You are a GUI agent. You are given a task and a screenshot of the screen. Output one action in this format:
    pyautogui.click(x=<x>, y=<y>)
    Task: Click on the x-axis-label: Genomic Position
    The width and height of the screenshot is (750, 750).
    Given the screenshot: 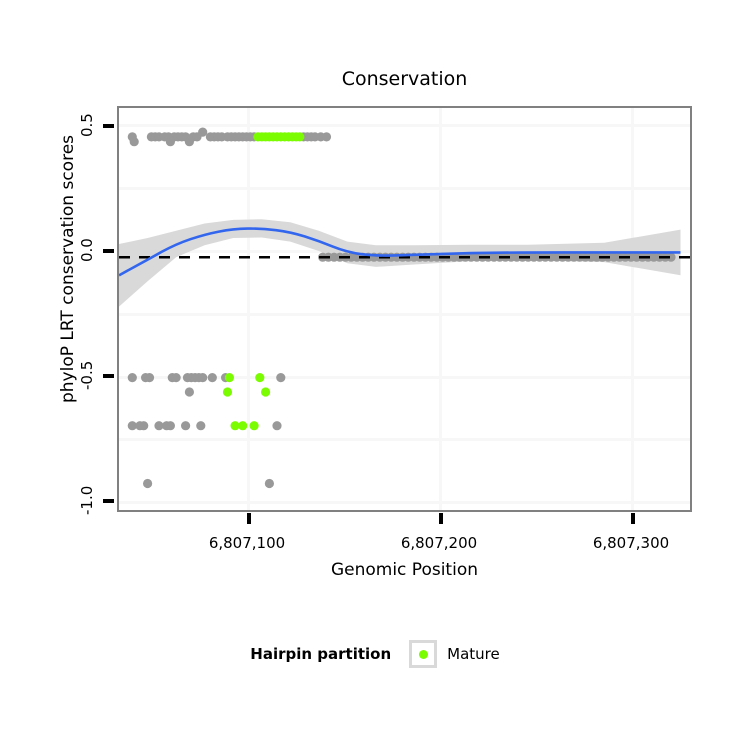 What is the action you would take?
    pyautogui.click(x=404, y=570)
    